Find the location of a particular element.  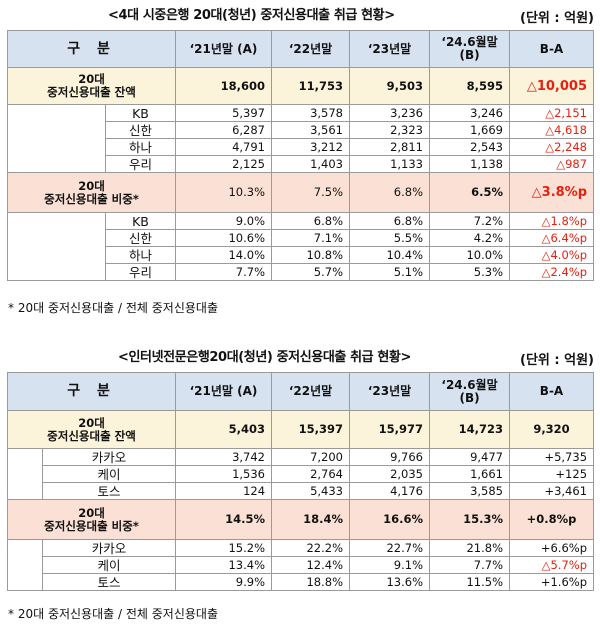

ratio-2024-6: 15.3% is located at coordinates (470, 519).